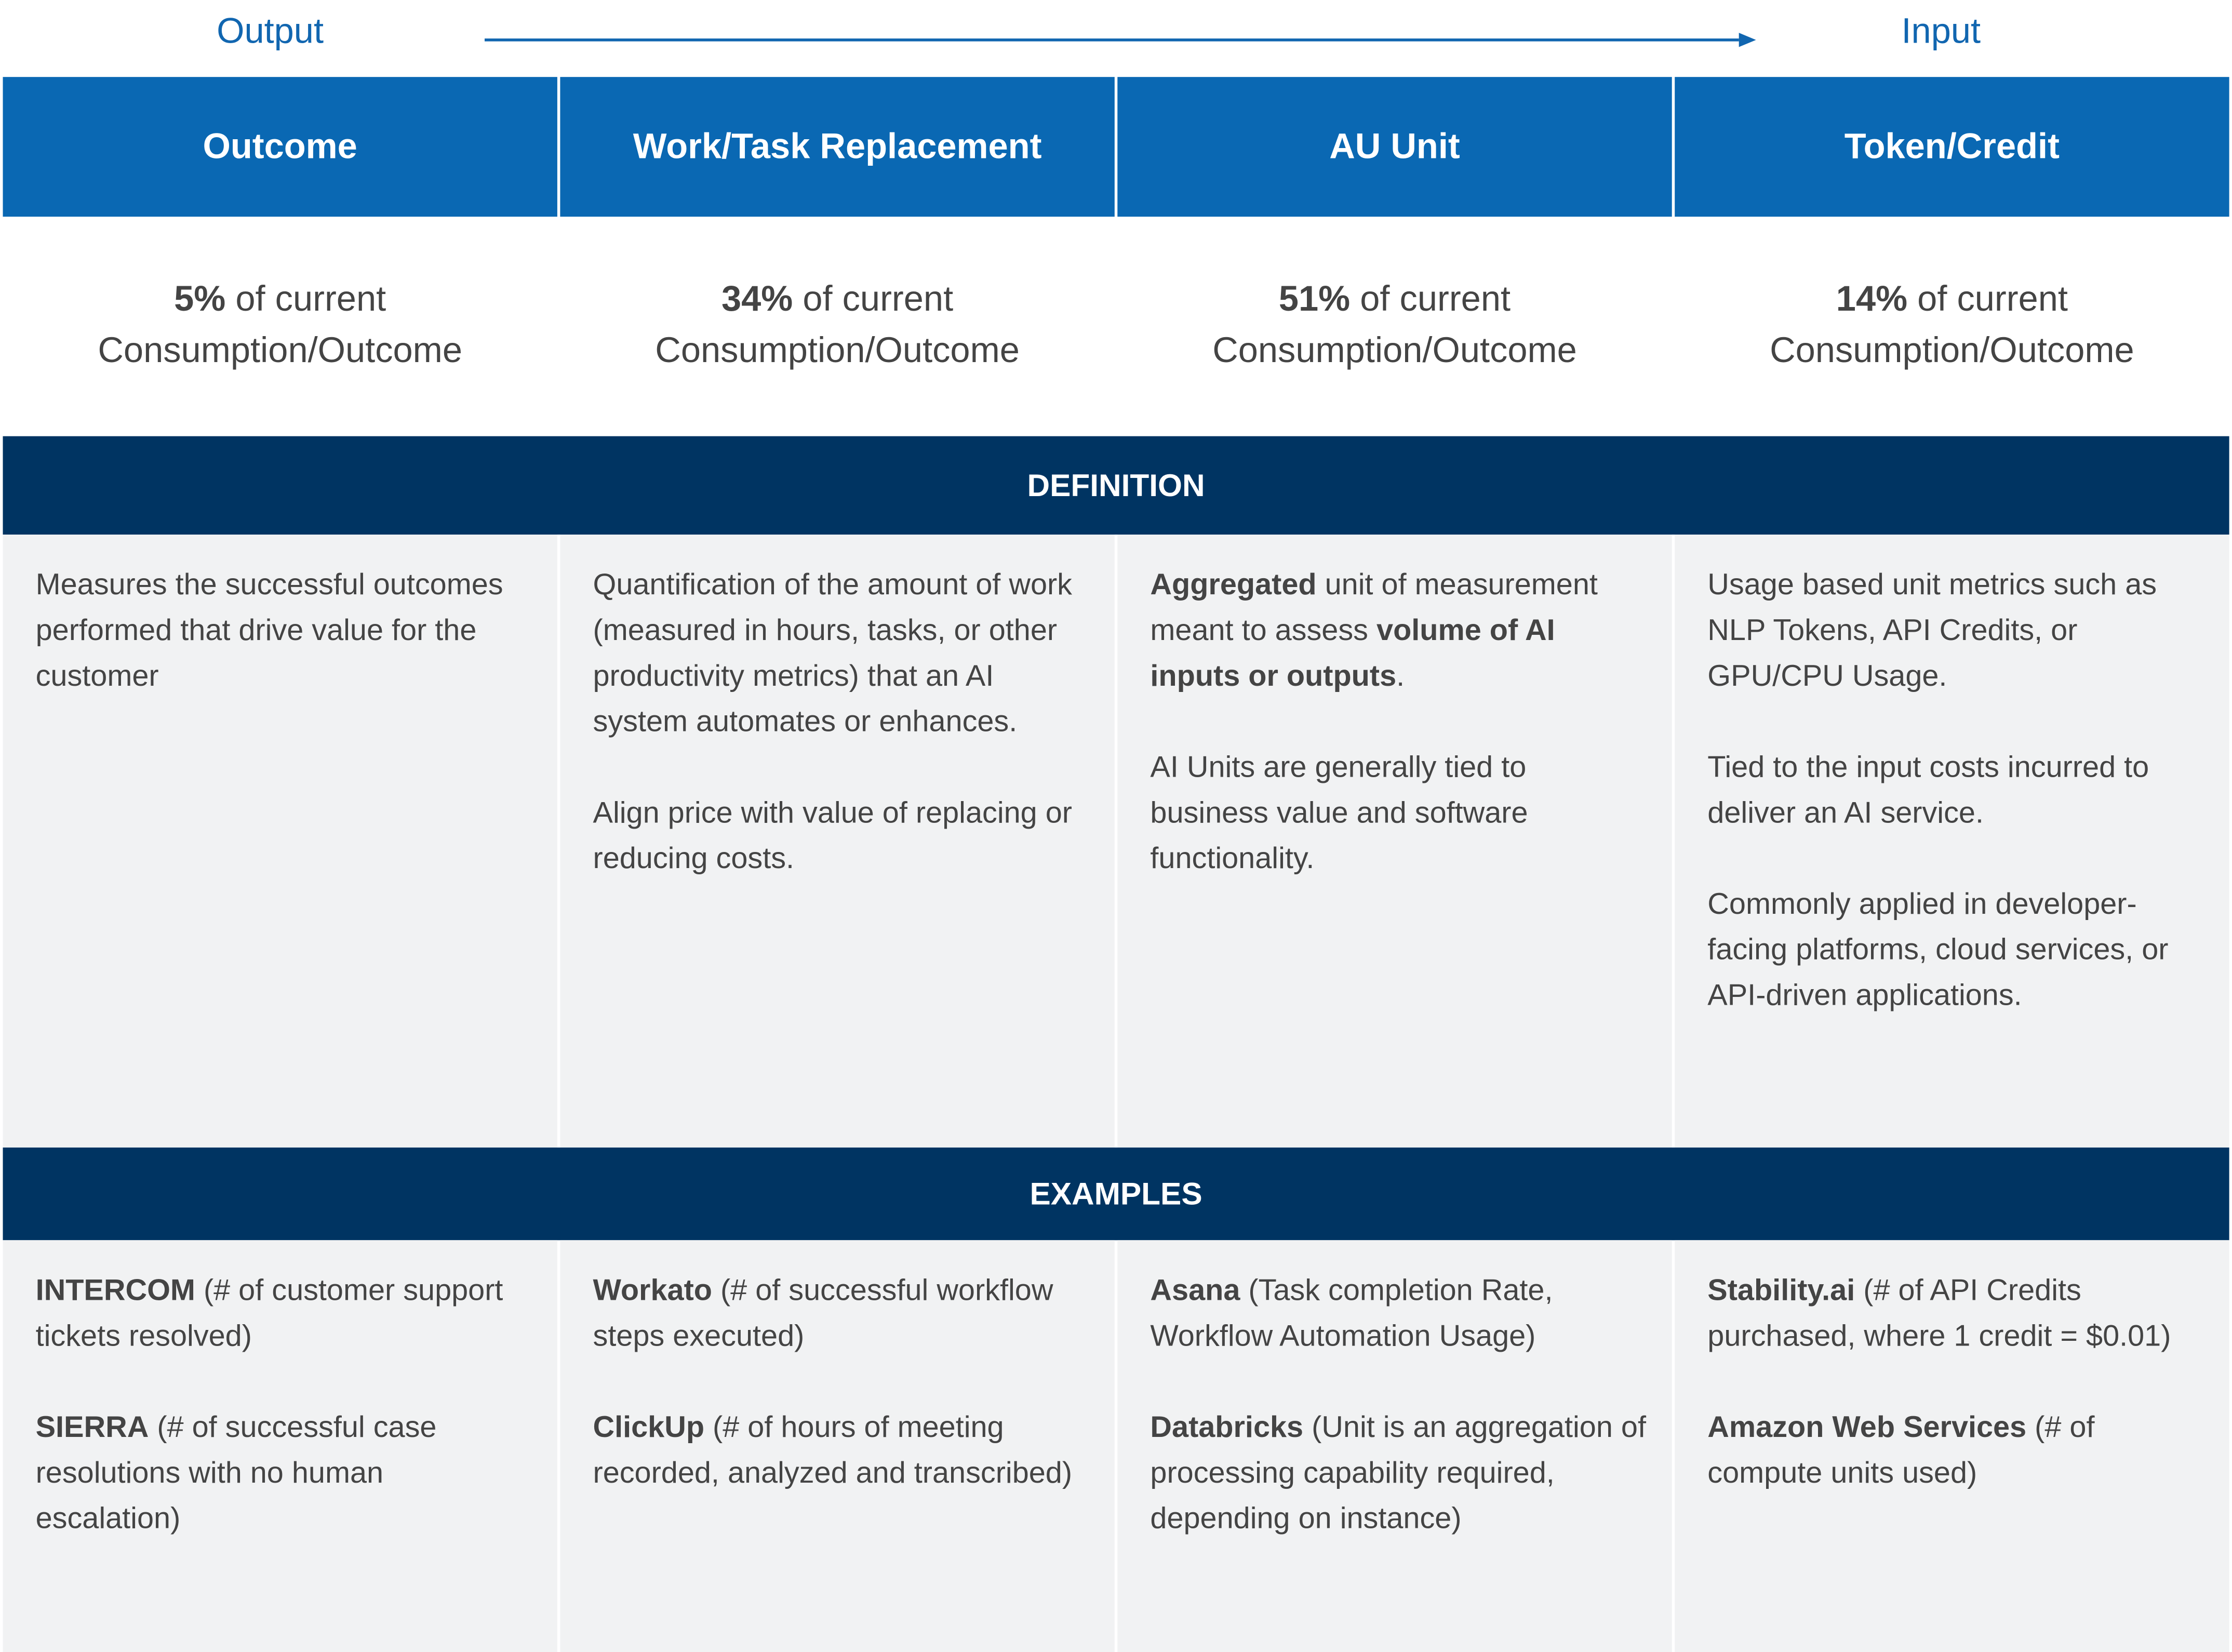  Describe the element at coordinates (1233, 585) in the screenshot. I see `text-run: Aggregated` at that location.